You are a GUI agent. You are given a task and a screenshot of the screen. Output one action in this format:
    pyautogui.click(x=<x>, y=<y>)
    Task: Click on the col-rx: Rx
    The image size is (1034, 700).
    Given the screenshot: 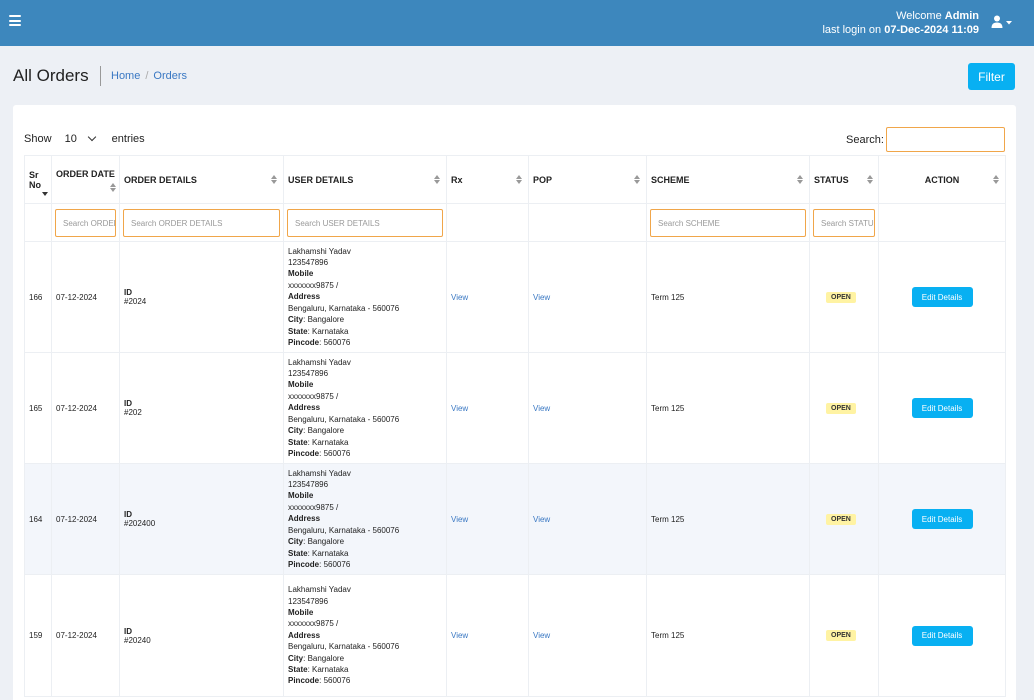 What is the action you would take?
    pyautogui.click(x=487, y=179)
    